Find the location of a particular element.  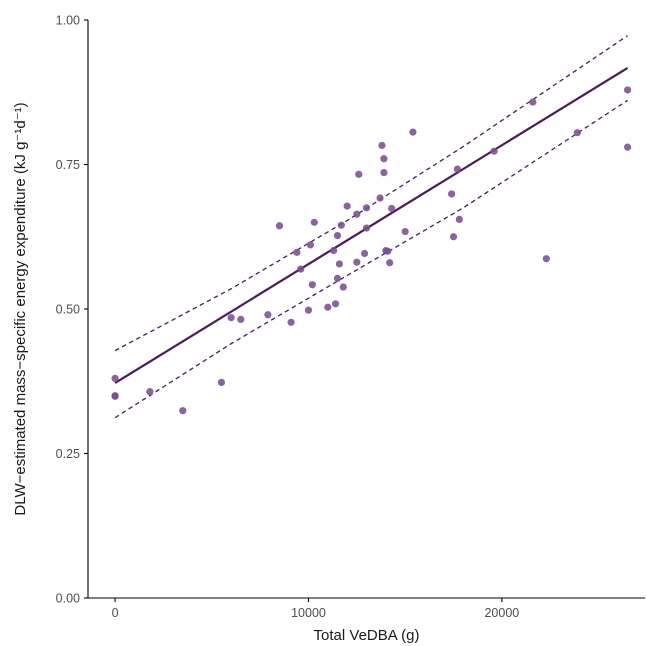

y-tick-label: 0.25 is located at coordinates (68, 454).